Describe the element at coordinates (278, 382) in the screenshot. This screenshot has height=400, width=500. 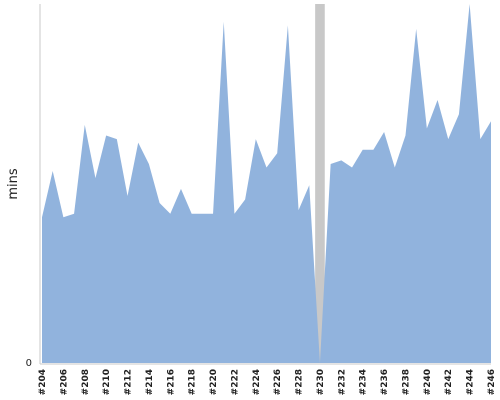
I see `x-tick-label: #226` at that location.